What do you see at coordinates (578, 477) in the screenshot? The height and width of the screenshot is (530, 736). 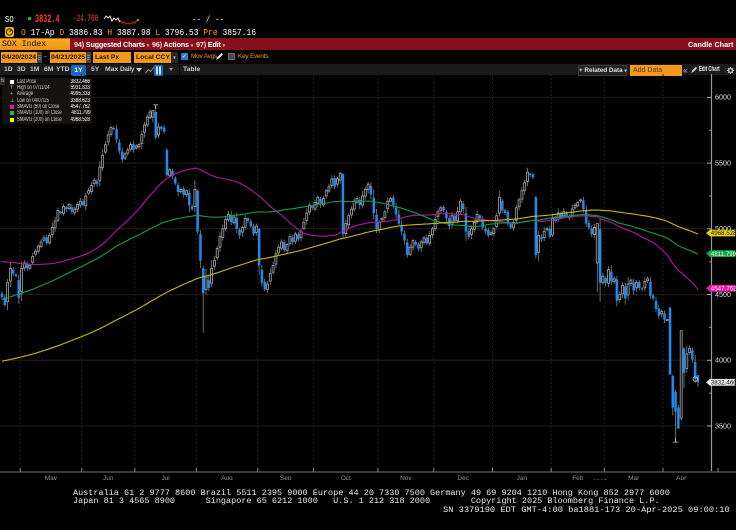 I see `svg-text: Feb` at bounding box center [578, 477].